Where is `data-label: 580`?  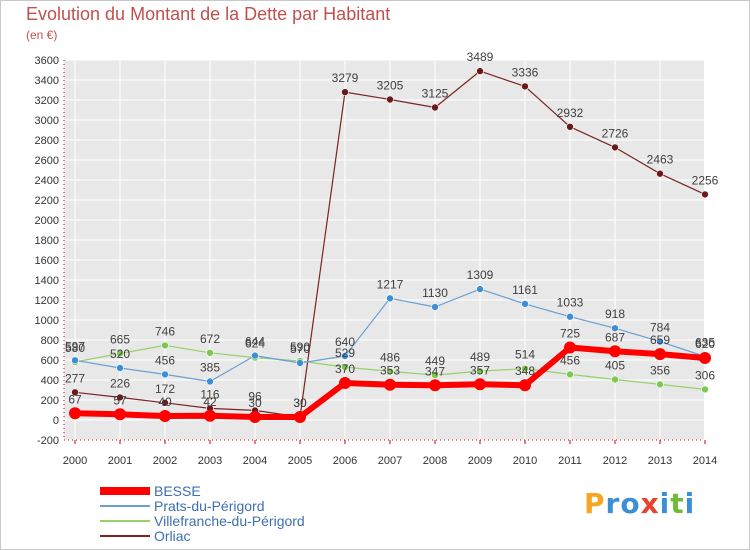 data-label: 580 is located at coordinates (75, 348).